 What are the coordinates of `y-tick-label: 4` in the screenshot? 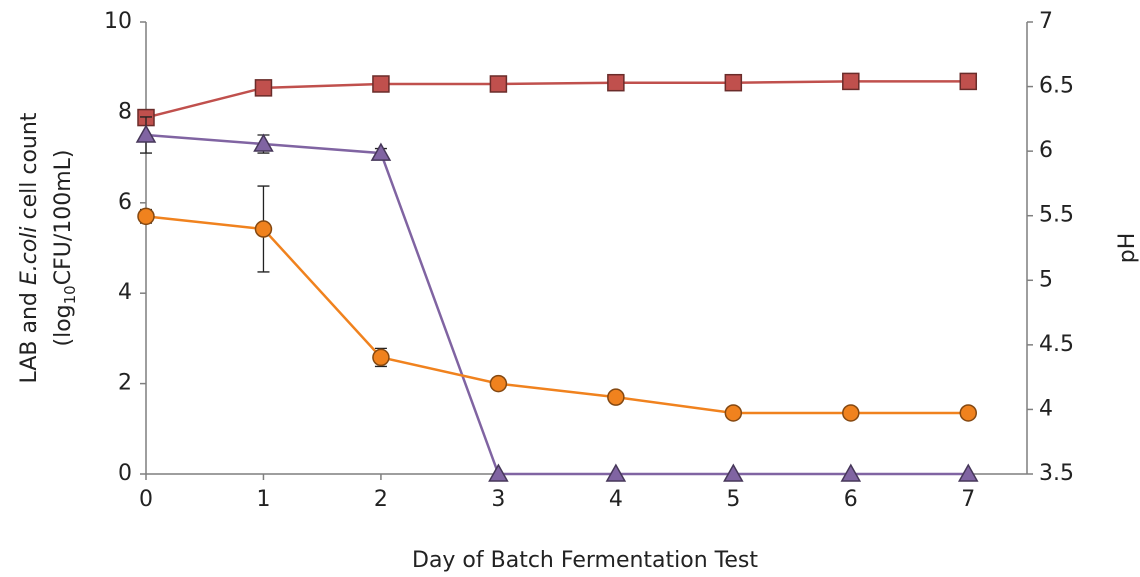 It's located at (125, 292).